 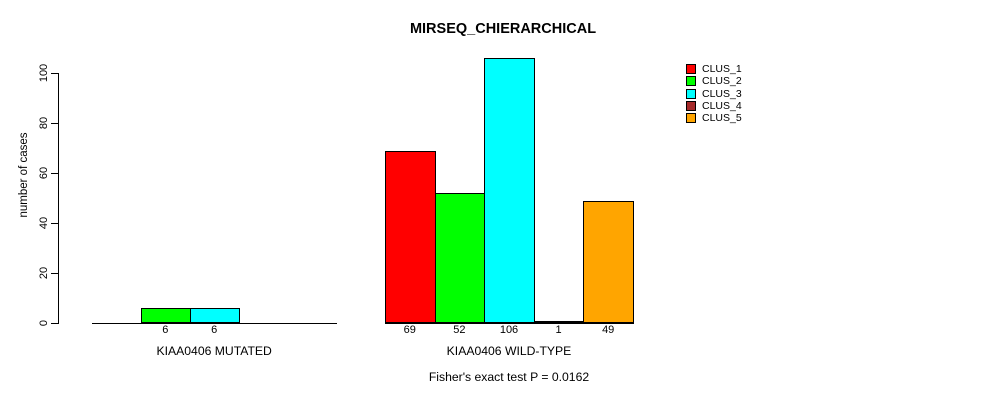 I want to click on y-tick-label: 0, so click(x=44, y=323).